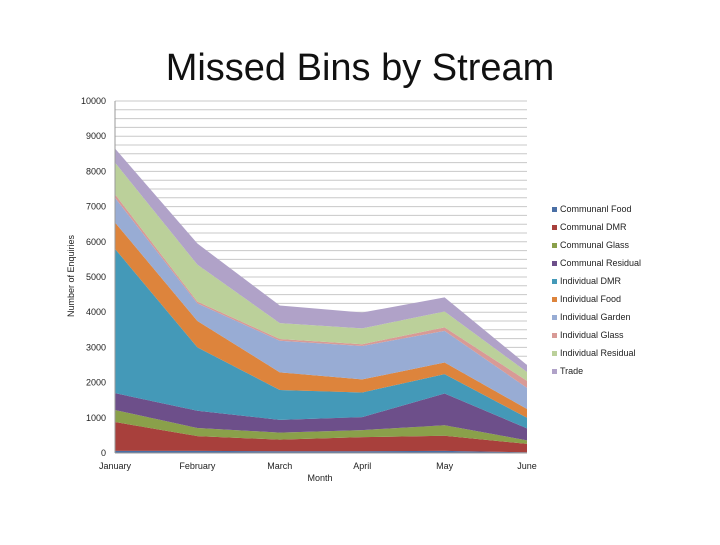 This screenshot has width=720, height=545. I want to click on x-axis-title: Month, so click(319, 478).